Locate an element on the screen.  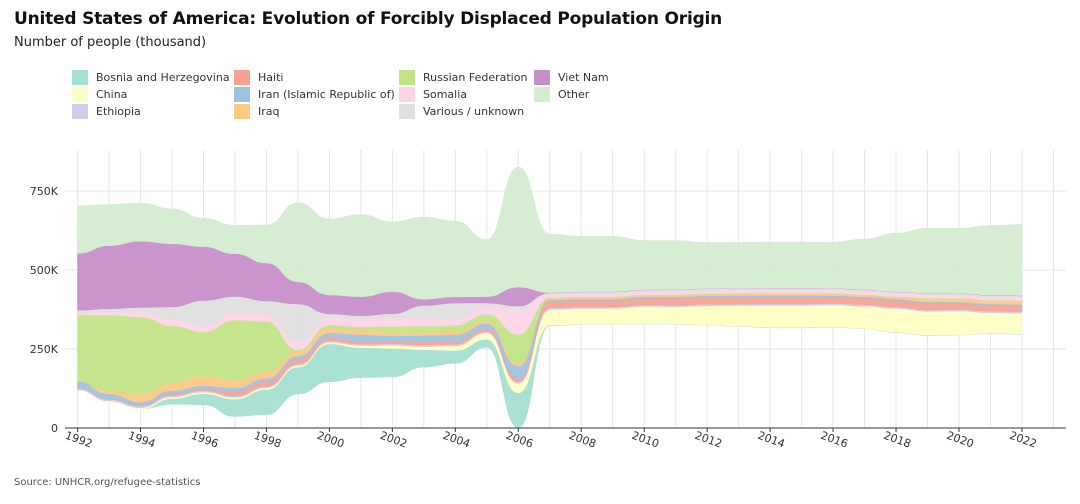
legend-item: Russian Federation is located at coordinates (463, 77).